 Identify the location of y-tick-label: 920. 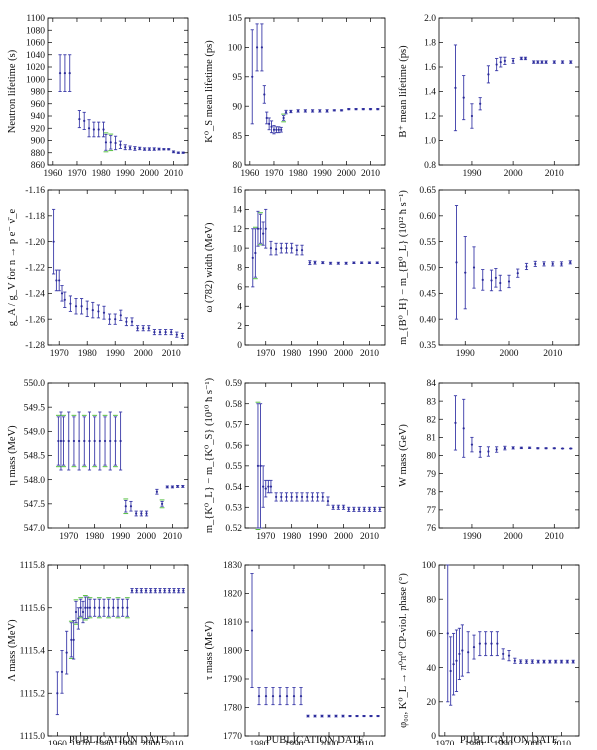
(38, 129).